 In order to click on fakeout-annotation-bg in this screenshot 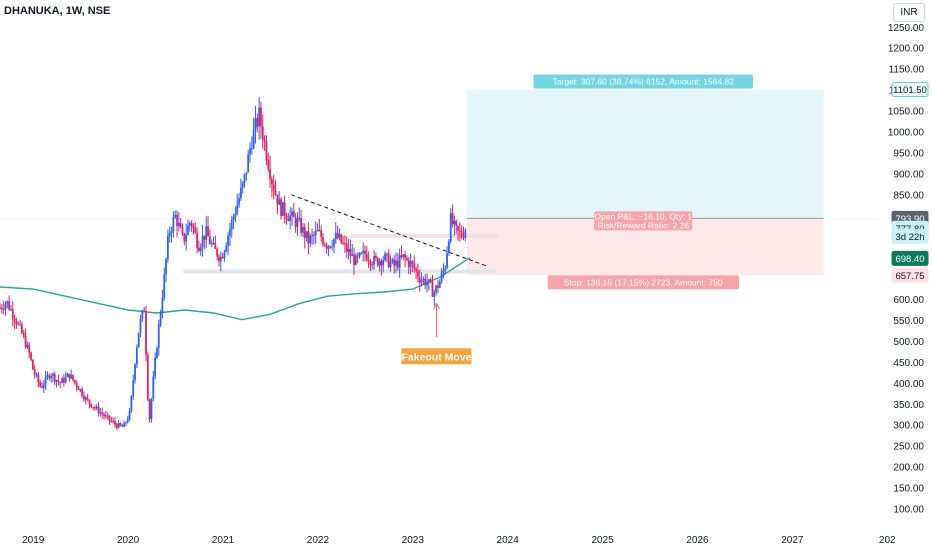, I will do `click(436, 356)`.